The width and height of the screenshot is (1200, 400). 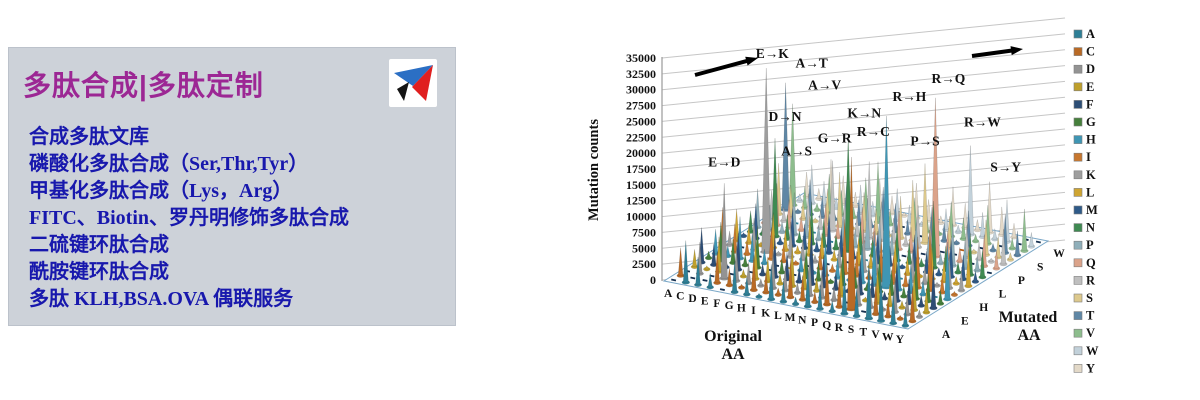 What do you see at coordinates (1084, 34) in the screenshot?
I see `legend-item: A` at bounding box center [1084, 34].